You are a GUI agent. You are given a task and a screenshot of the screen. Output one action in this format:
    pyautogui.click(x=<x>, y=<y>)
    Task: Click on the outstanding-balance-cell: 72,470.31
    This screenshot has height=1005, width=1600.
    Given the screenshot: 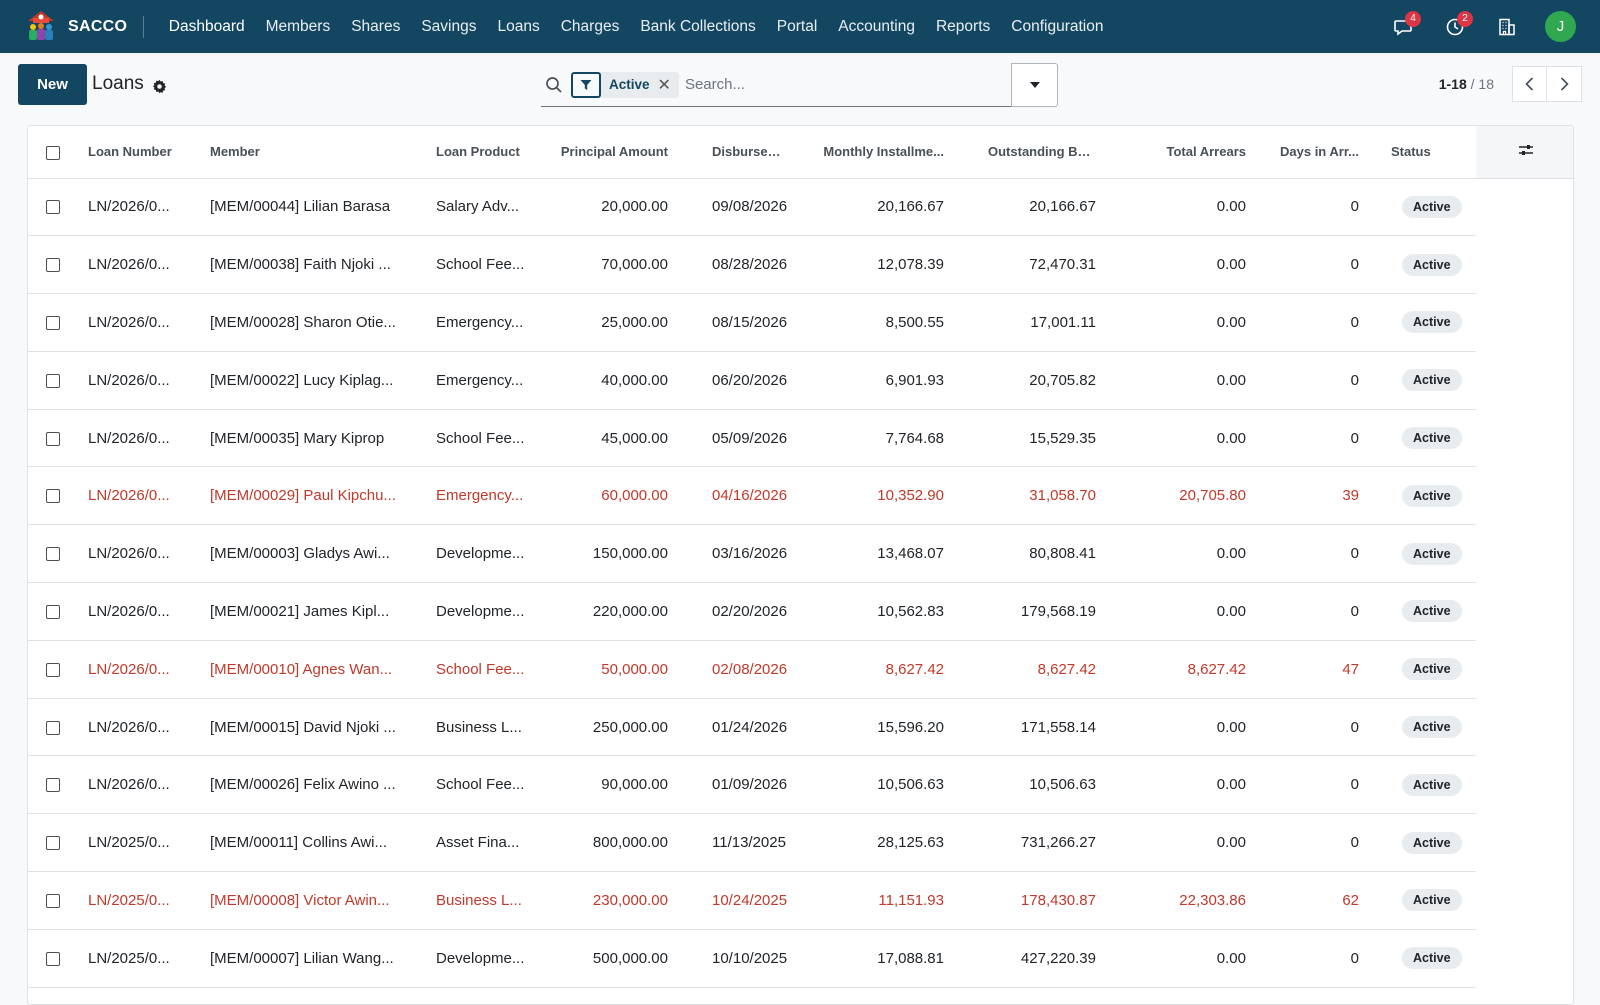 What is the action you would take?
    pyautogui.click(x=1028, y=265)
    